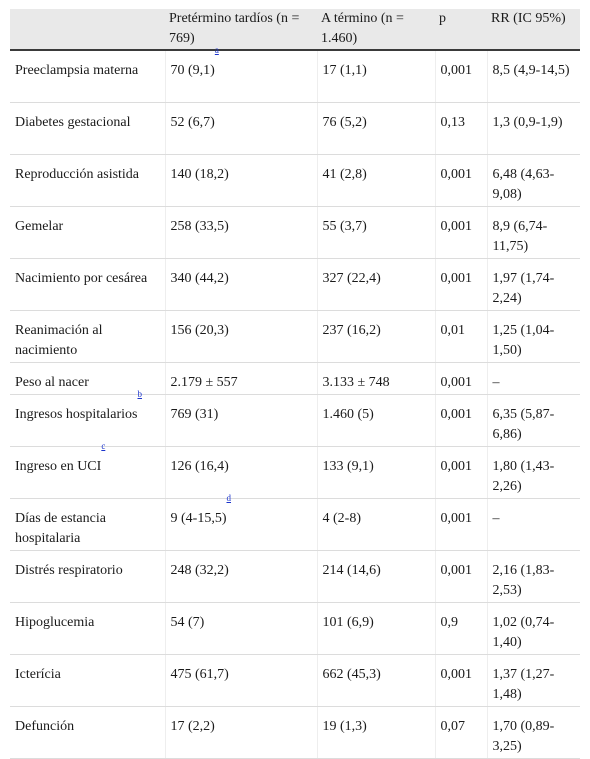  Describe the element at coordinates (351, 278) in the screenshot. I see `cell-term-text: 327 (22,4)` at that location.